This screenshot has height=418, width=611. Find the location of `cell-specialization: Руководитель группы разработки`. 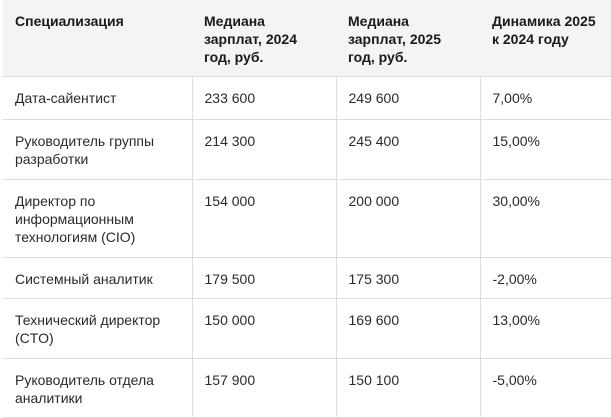

cell-specialization: Руководитель группы разработки is located at coordinates (98, 149).